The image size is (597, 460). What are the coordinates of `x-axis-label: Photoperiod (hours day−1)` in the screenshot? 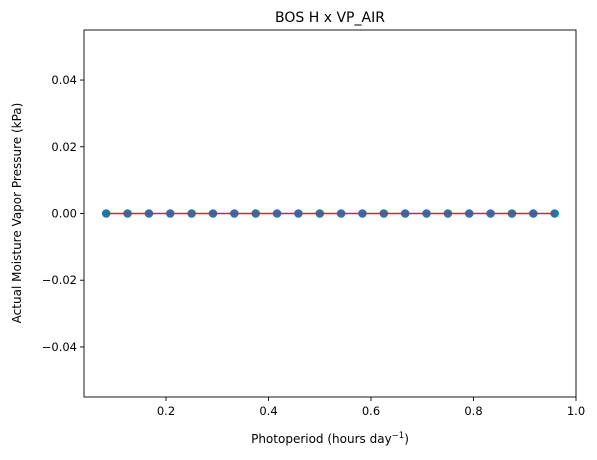 It's located at (330, 438).